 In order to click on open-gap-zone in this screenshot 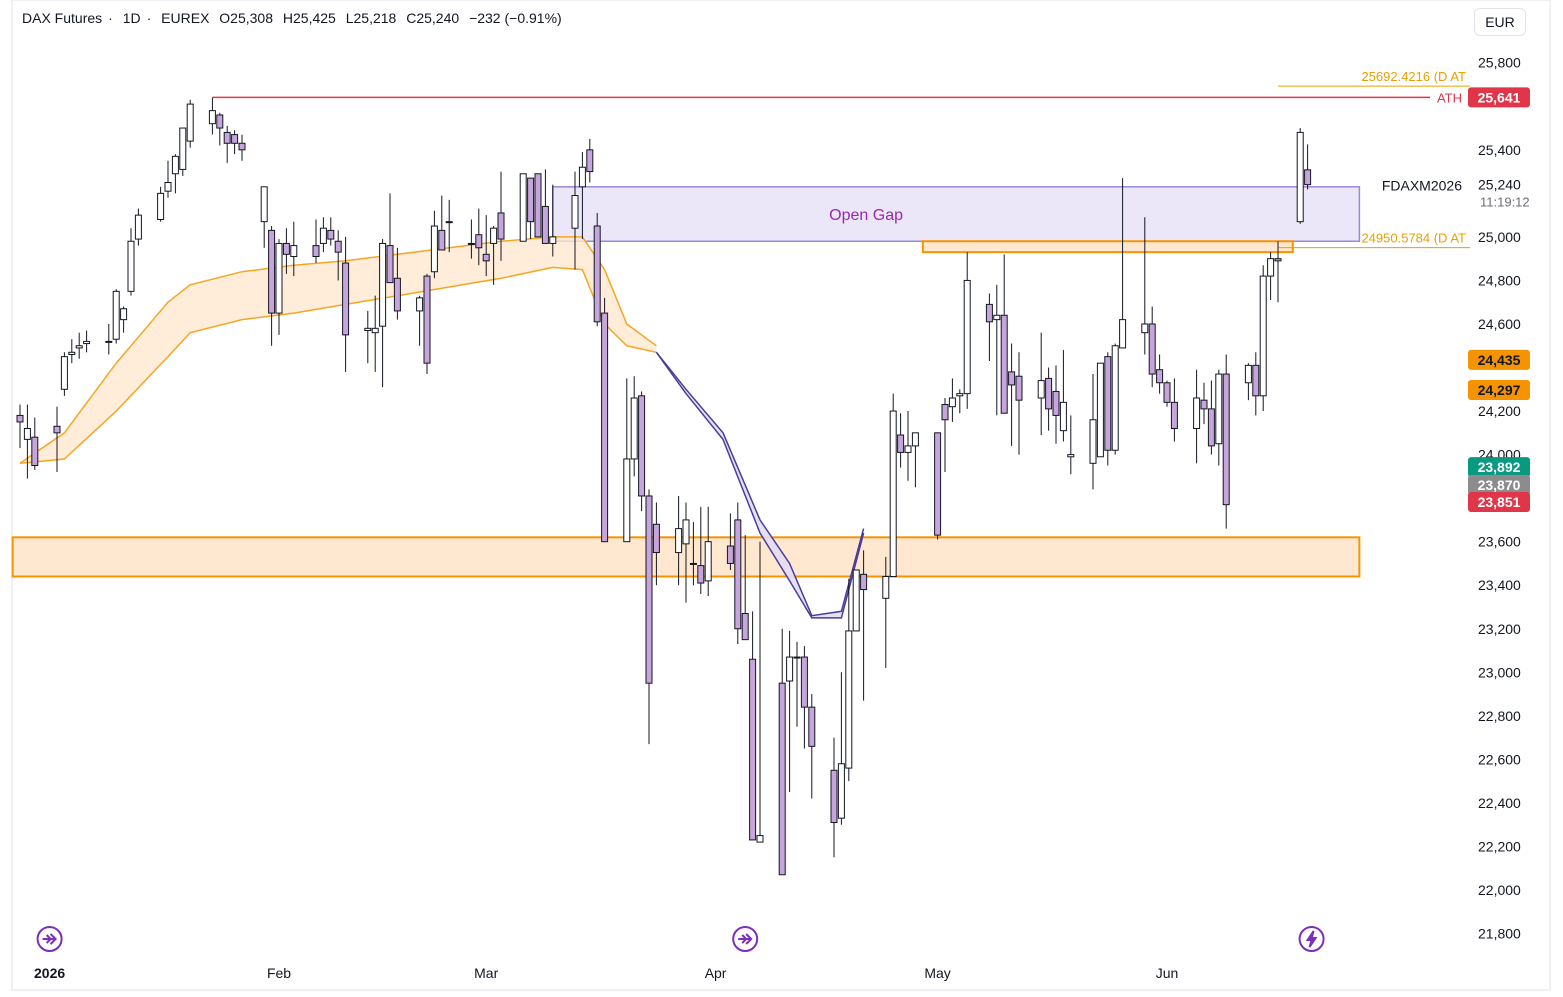, I will do `click(956, 214)`.